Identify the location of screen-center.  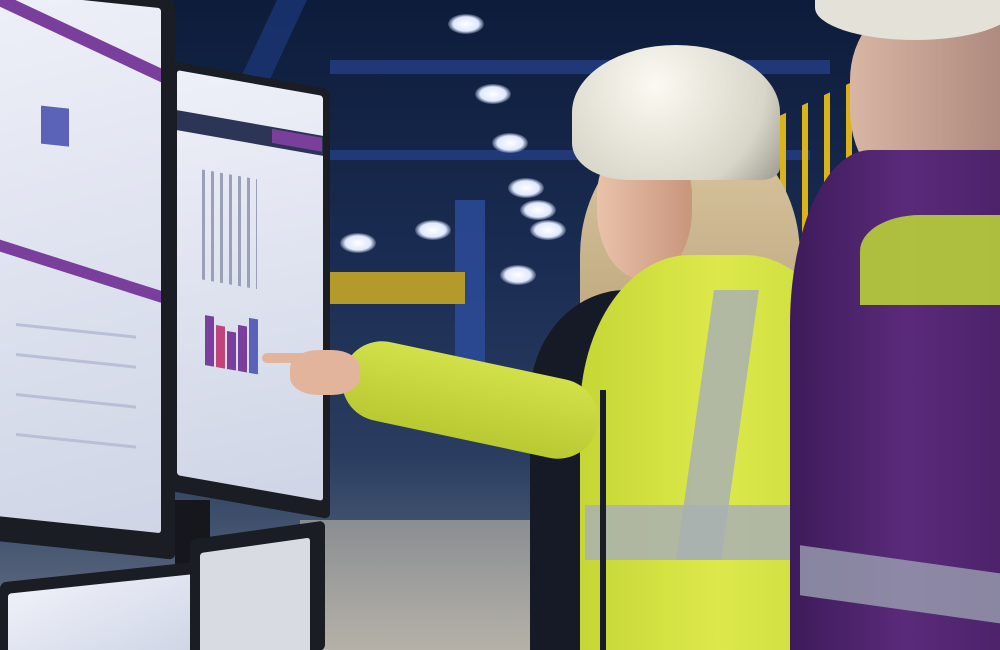
(250, 285).